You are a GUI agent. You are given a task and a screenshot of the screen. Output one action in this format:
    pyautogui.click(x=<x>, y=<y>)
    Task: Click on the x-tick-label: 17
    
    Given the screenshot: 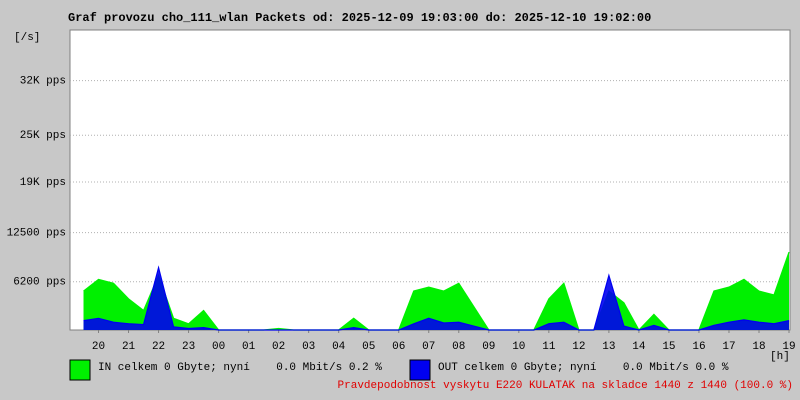 What is the action you would take?
    pyautogui.click(x=728, y=347)
    